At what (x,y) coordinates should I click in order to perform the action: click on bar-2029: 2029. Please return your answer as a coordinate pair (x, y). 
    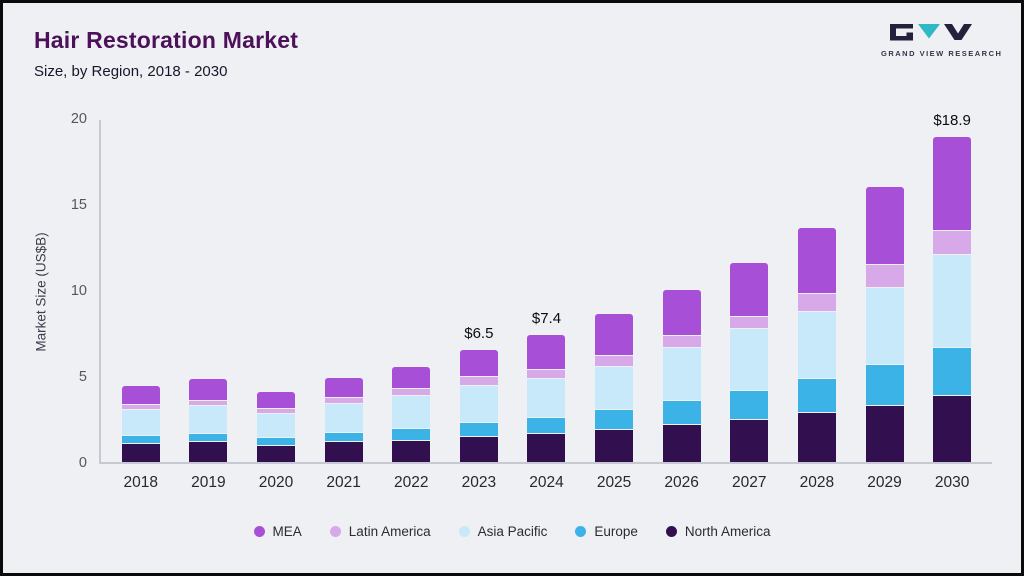
    Looking at the image, I should click on (884, 338).